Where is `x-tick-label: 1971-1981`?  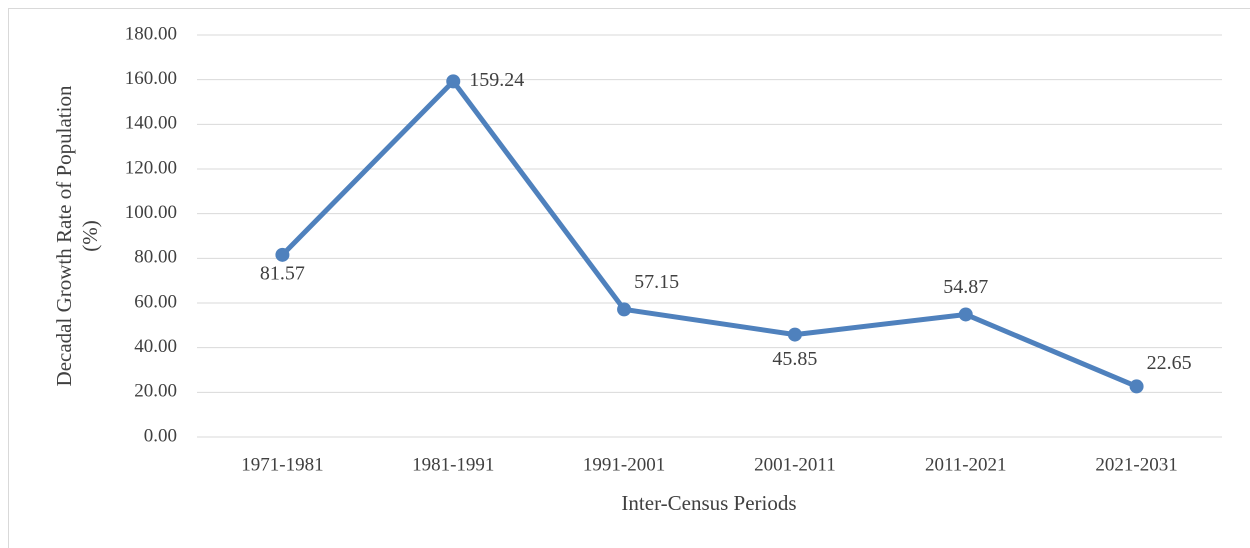
x-tick-label: 1971-1981 is located at coordinates (282, 464).